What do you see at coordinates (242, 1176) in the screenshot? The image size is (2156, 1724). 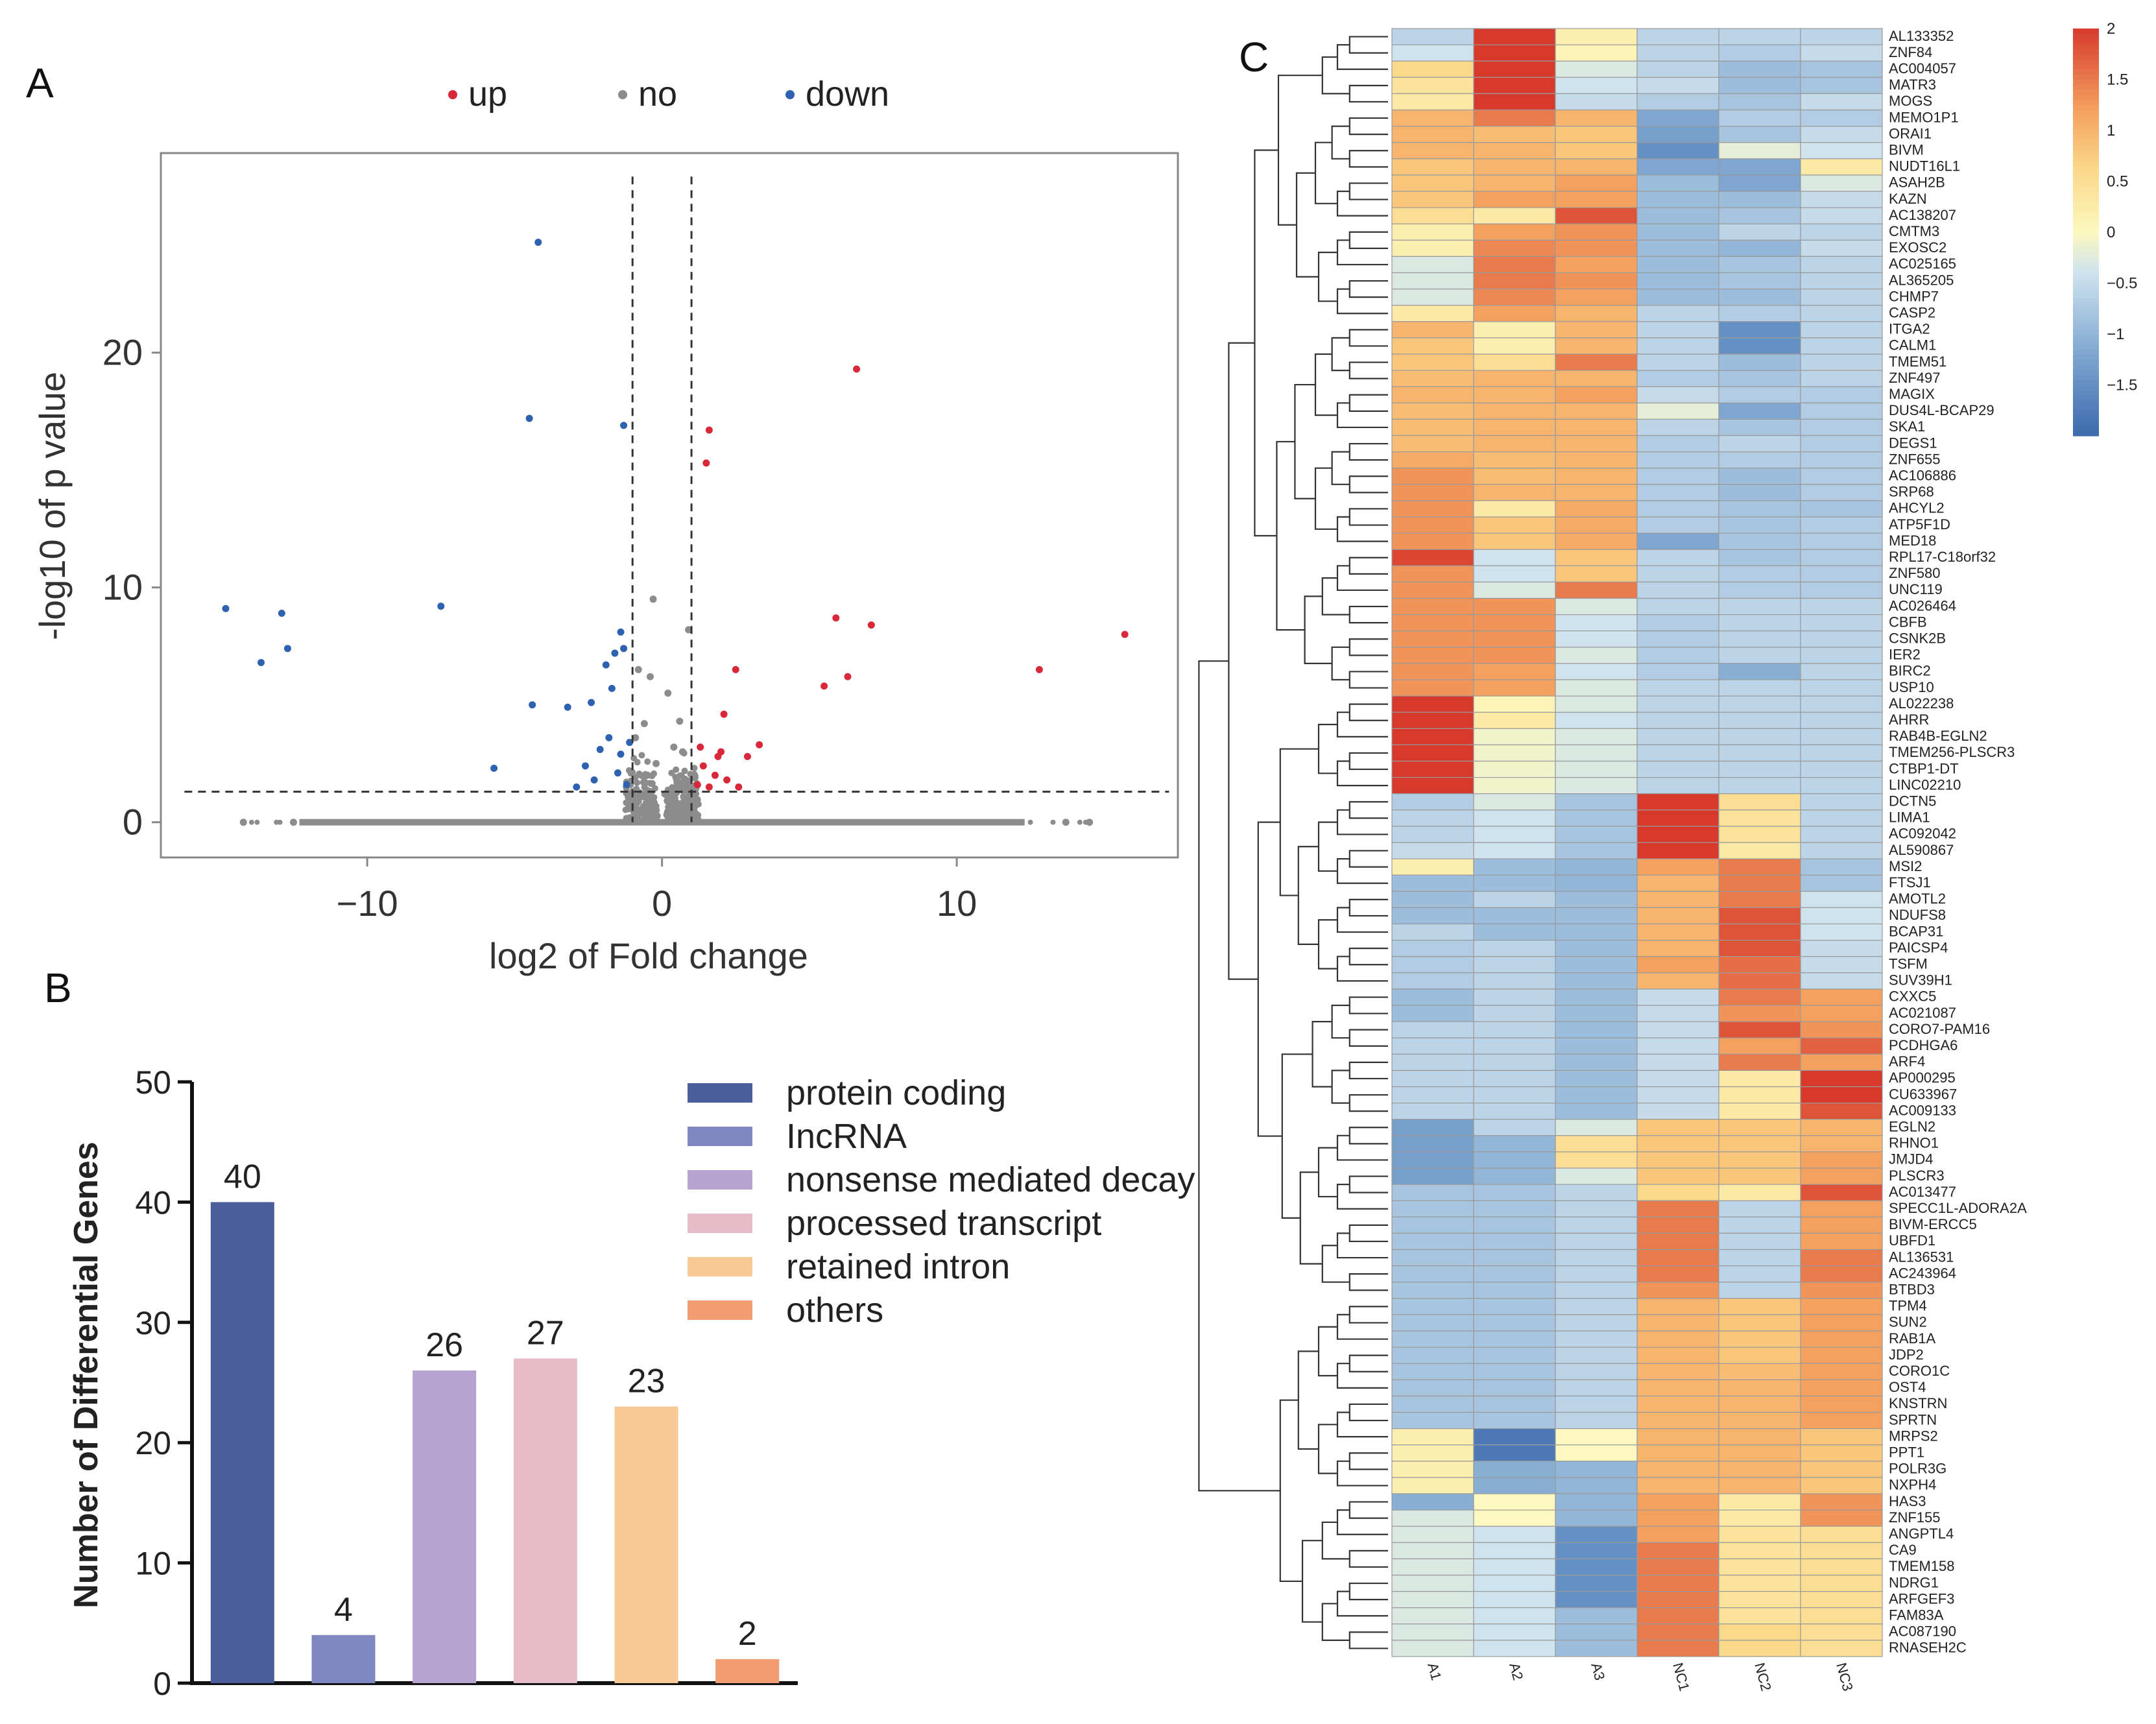 I see `bar-value-label: 40` at bounding box center [242, 1176].